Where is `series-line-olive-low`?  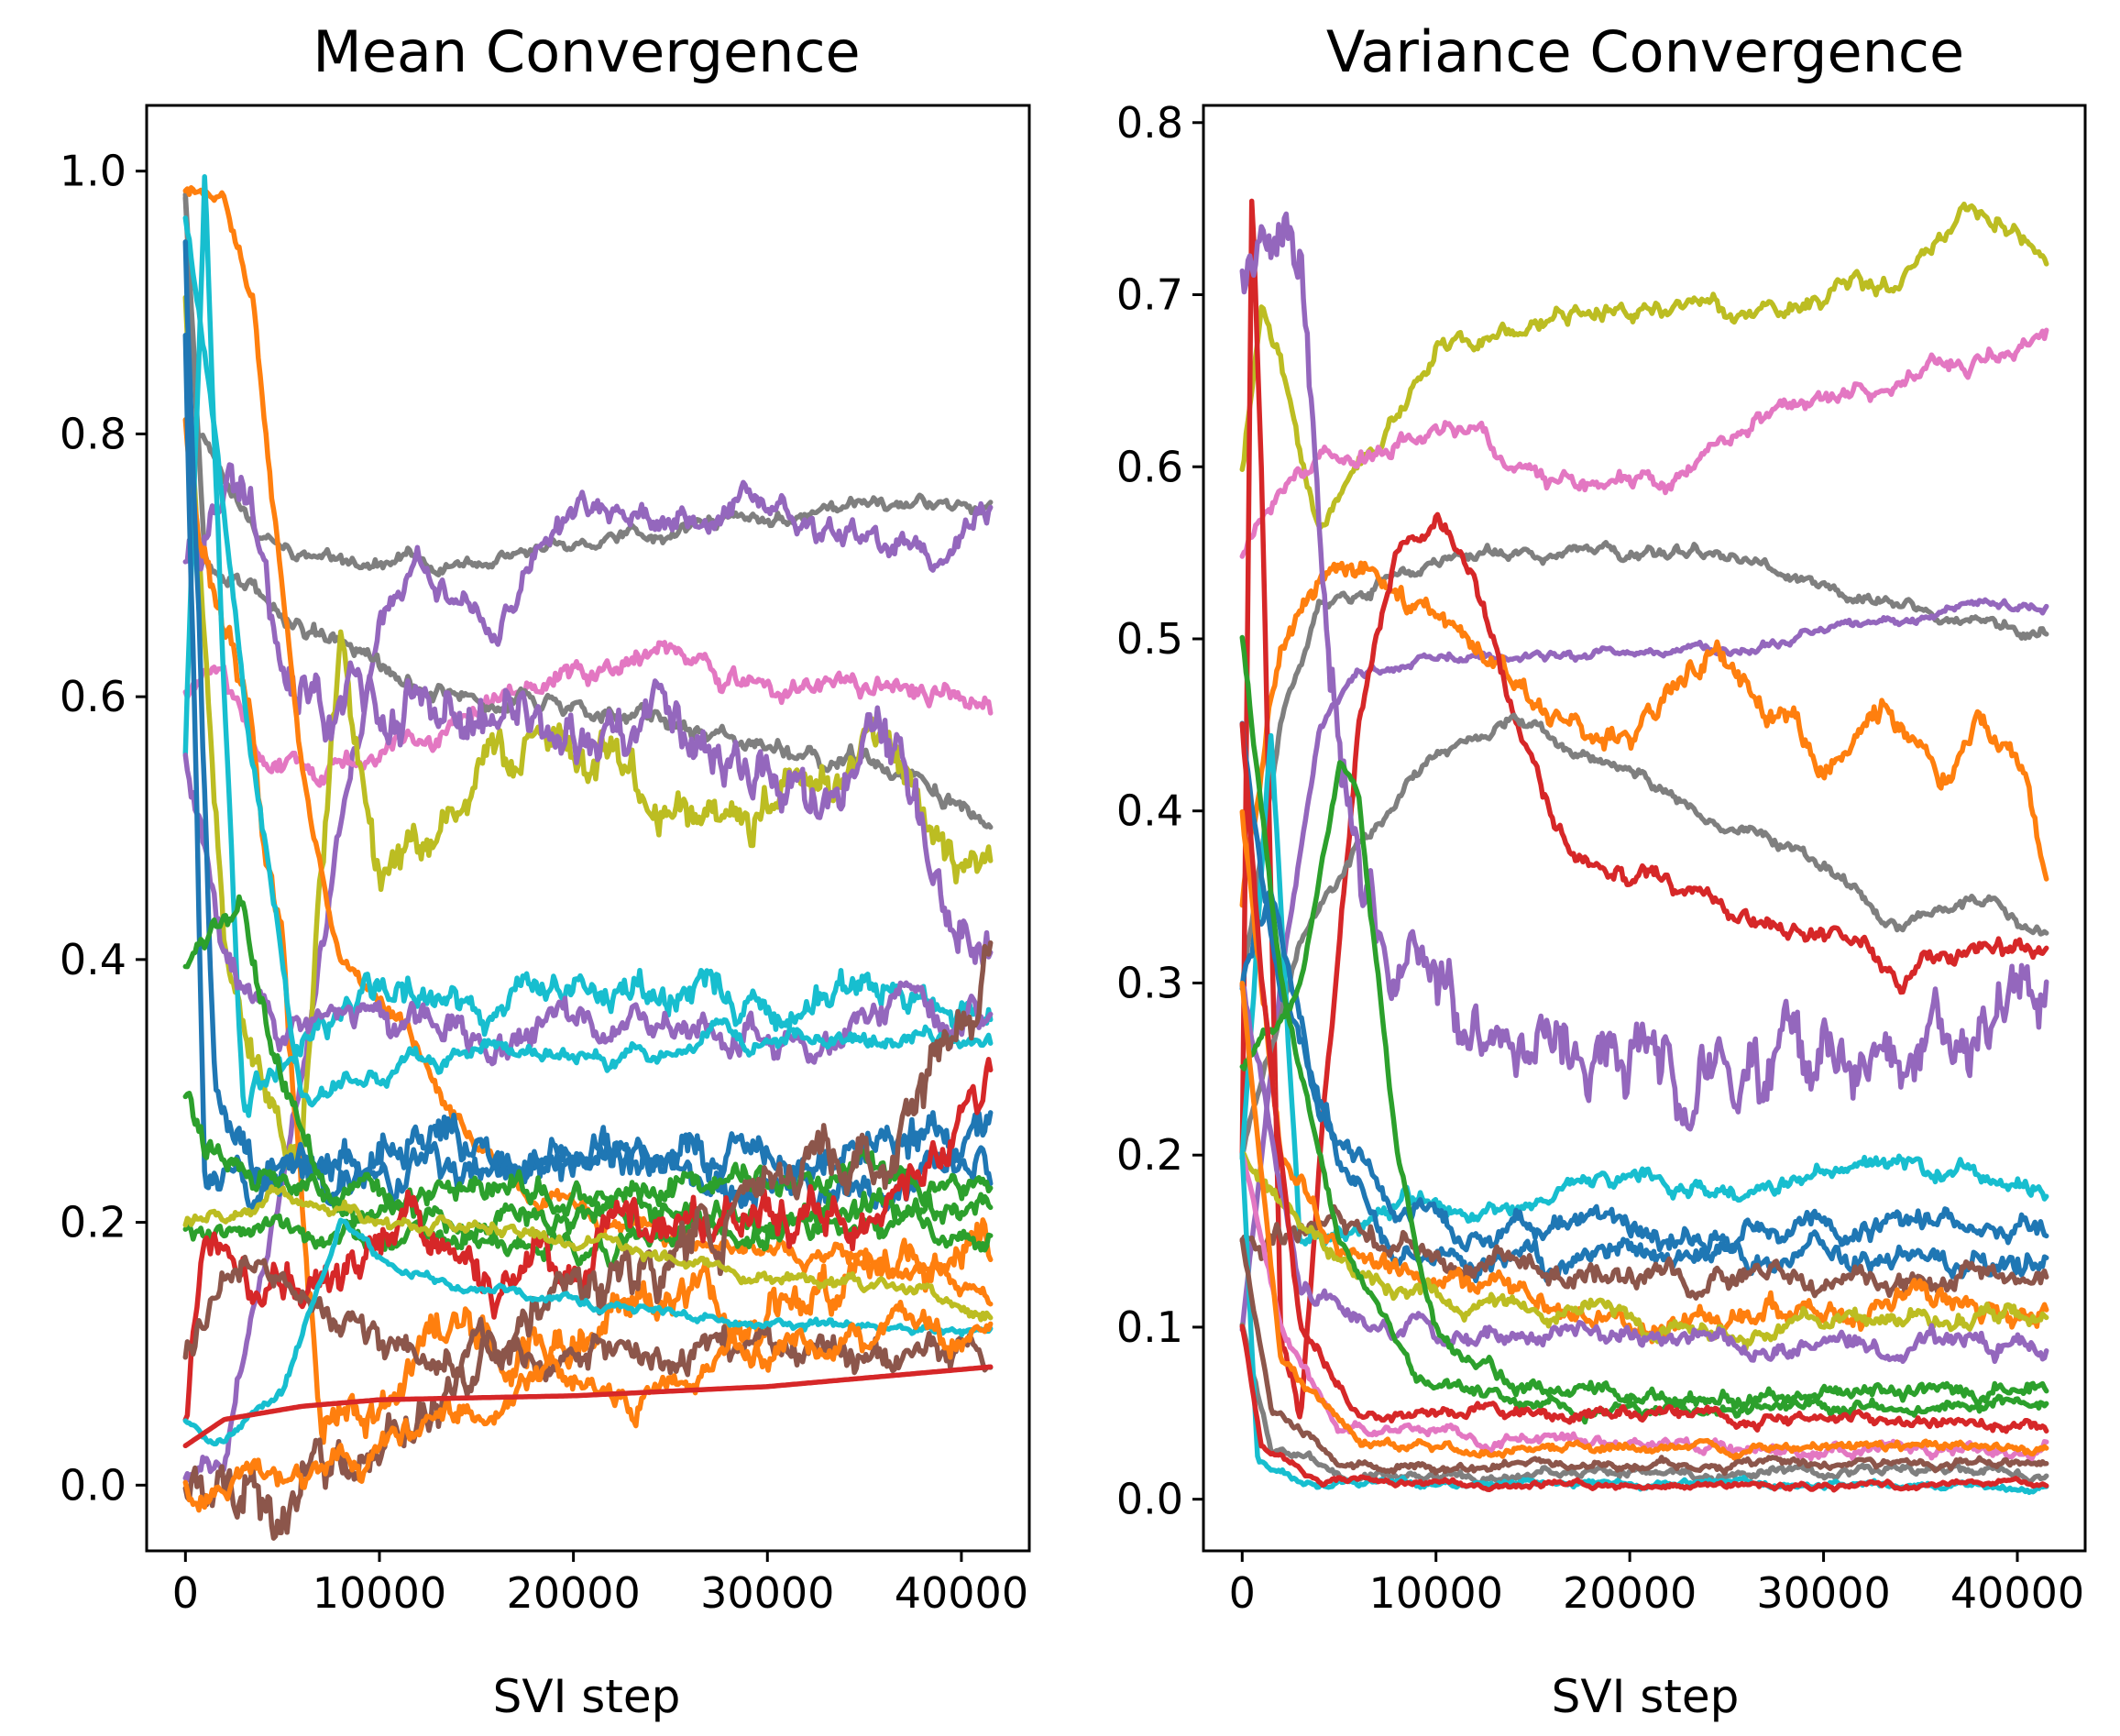 series-line-olive-low is located at coordinates (588, 1254).